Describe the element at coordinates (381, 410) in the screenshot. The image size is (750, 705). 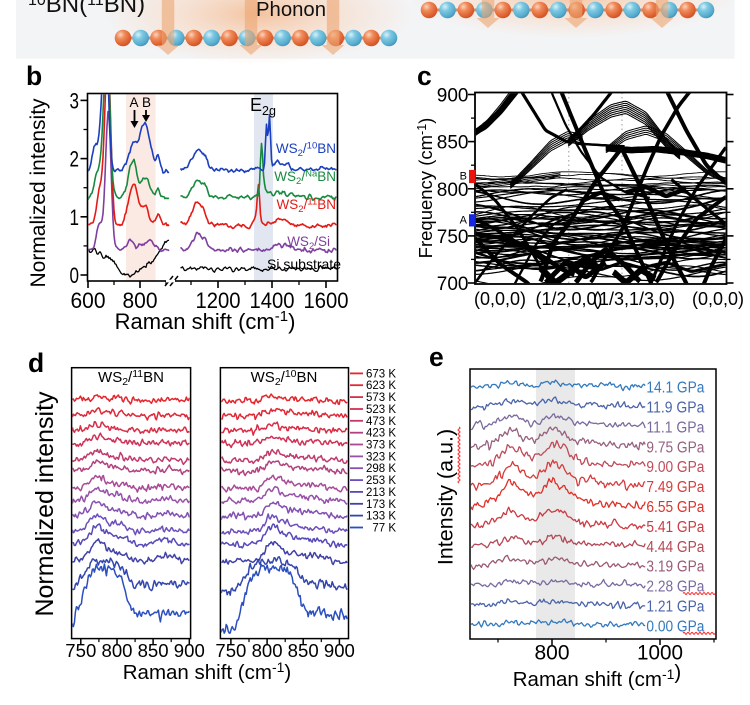
I see `svg-text: 523 K` at that location.